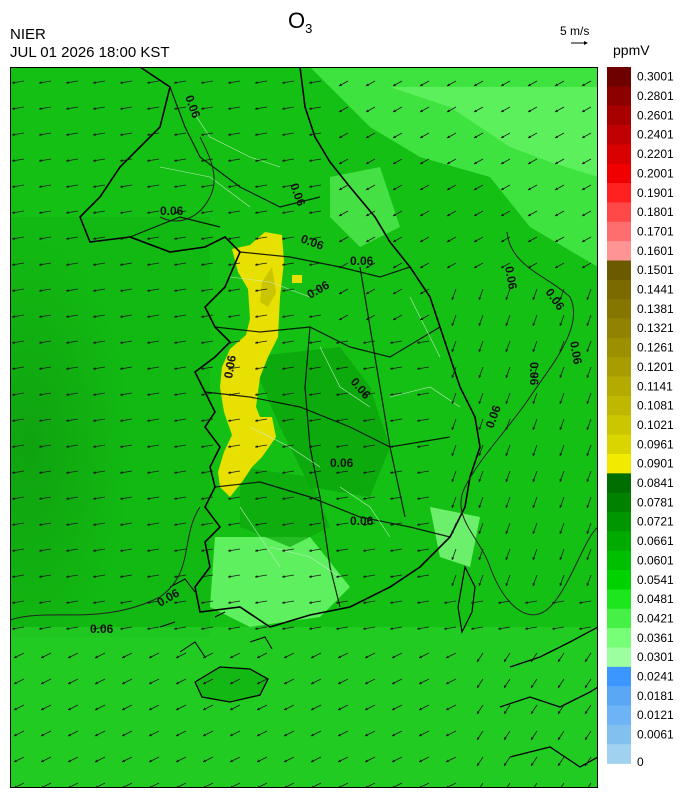 The image size is (692, 798). Describe the element at coordinates (655, 502) in the screenshot. I see `legend-label: 0.0781` at that location.